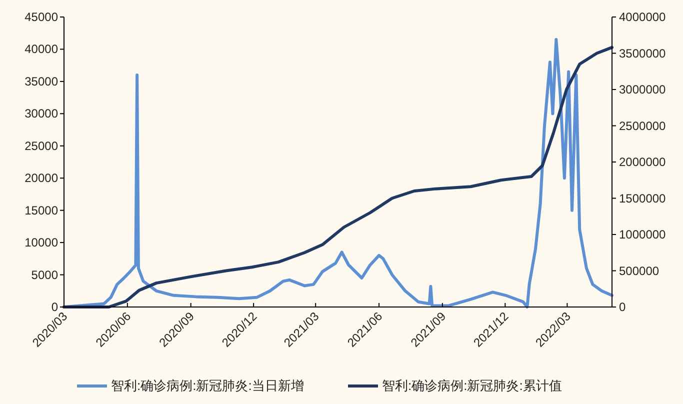 This screenshot has height=404, width=683. What do you see at coordinates (54, 307) in the screenshot?
I see `y-tick-label: 0` at bounding box center [54, 307].